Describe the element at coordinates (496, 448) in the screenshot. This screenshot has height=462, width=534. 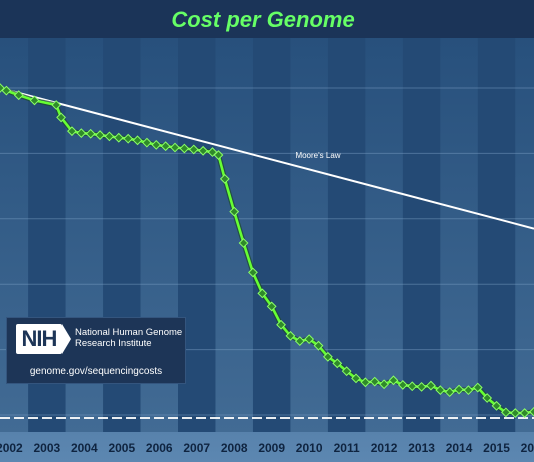
I see `x-tick-label: 2015` at that location.